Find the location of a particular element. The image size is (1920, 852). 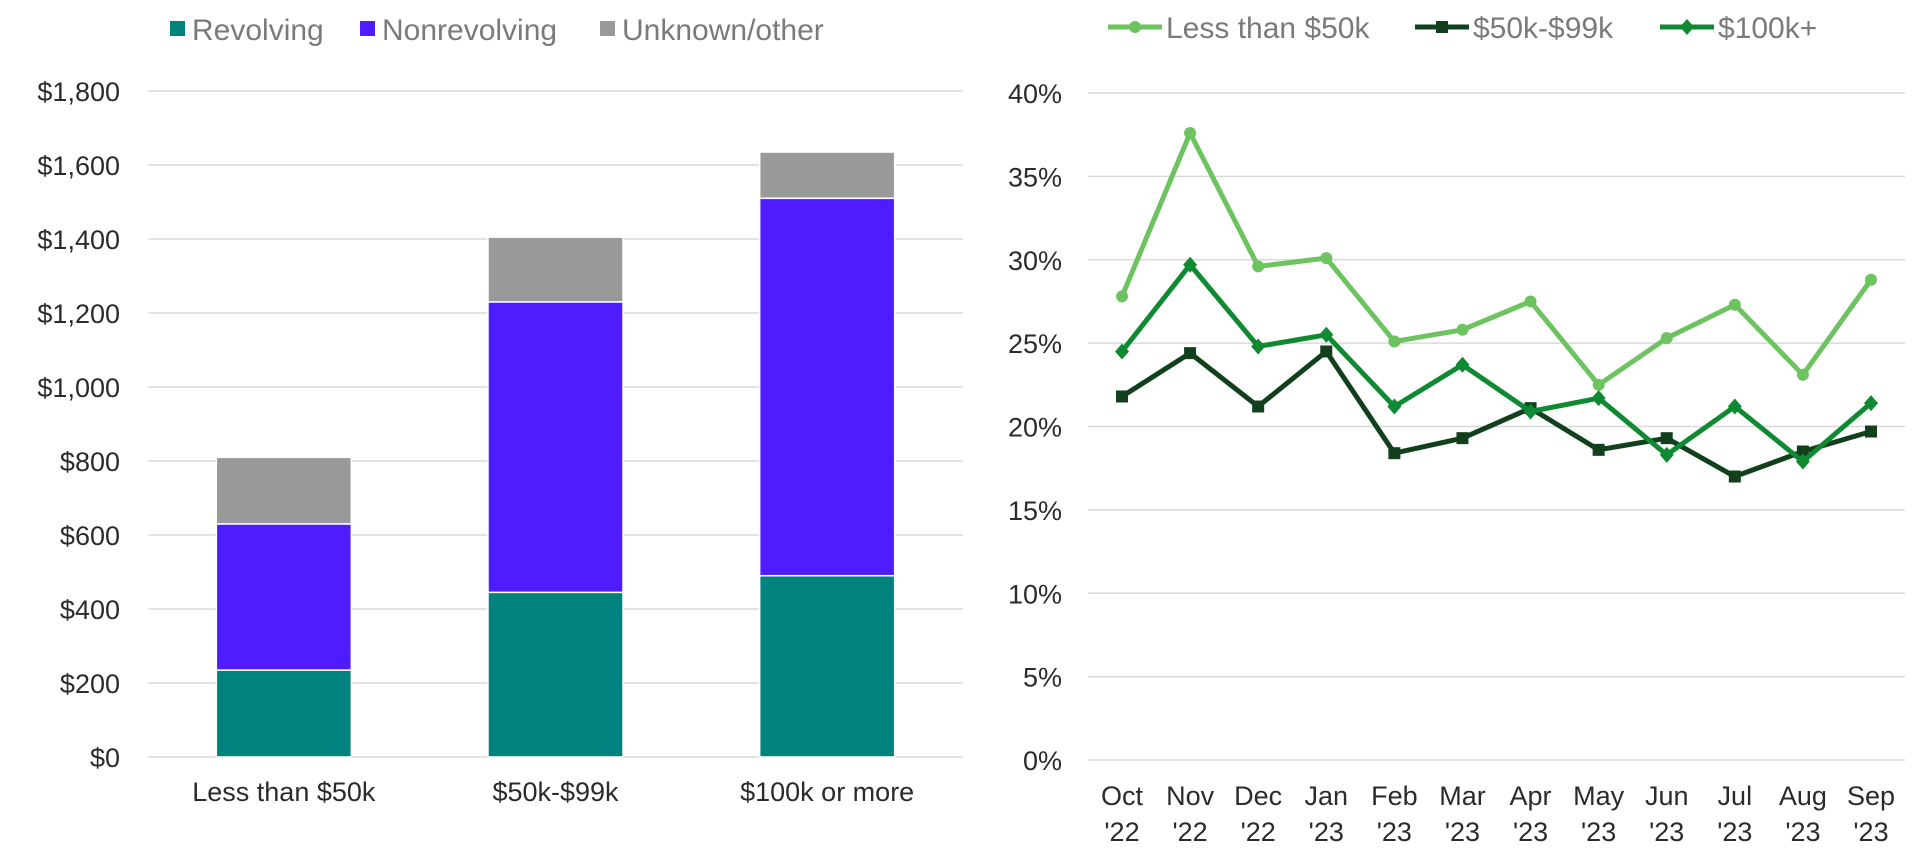

line-x-tick-month: Dec is located at coordinates (1258, 796).